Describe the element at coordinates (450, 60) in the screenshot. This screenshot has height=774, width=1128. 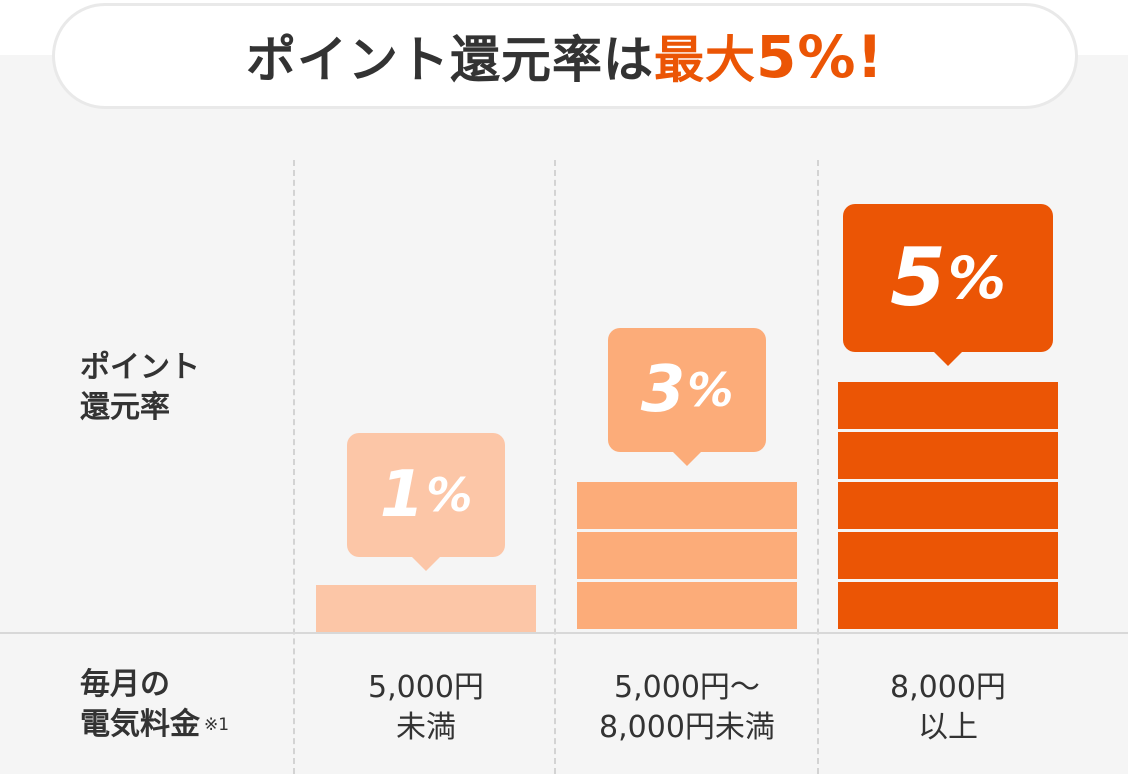
I see `title-prefix: ポイント還元率は` at that location.